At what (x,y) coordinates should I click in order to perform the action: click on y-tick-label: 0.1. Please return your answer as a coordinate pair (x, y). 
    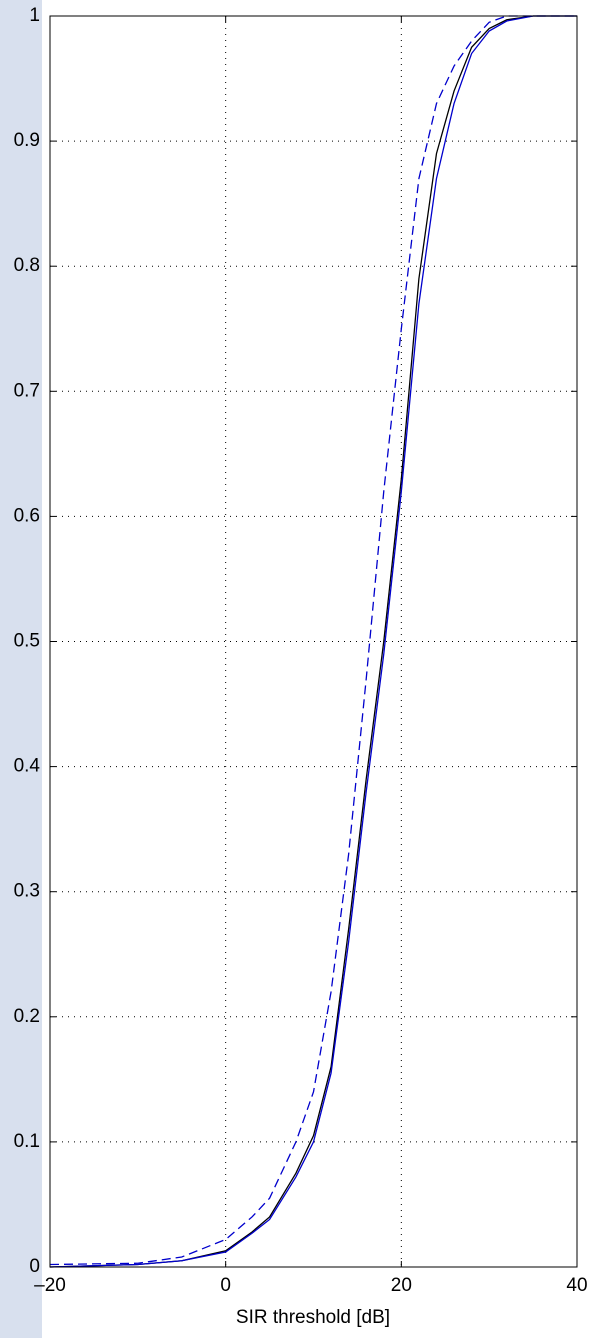
    Looking at the image, I should click on (27, 1141).